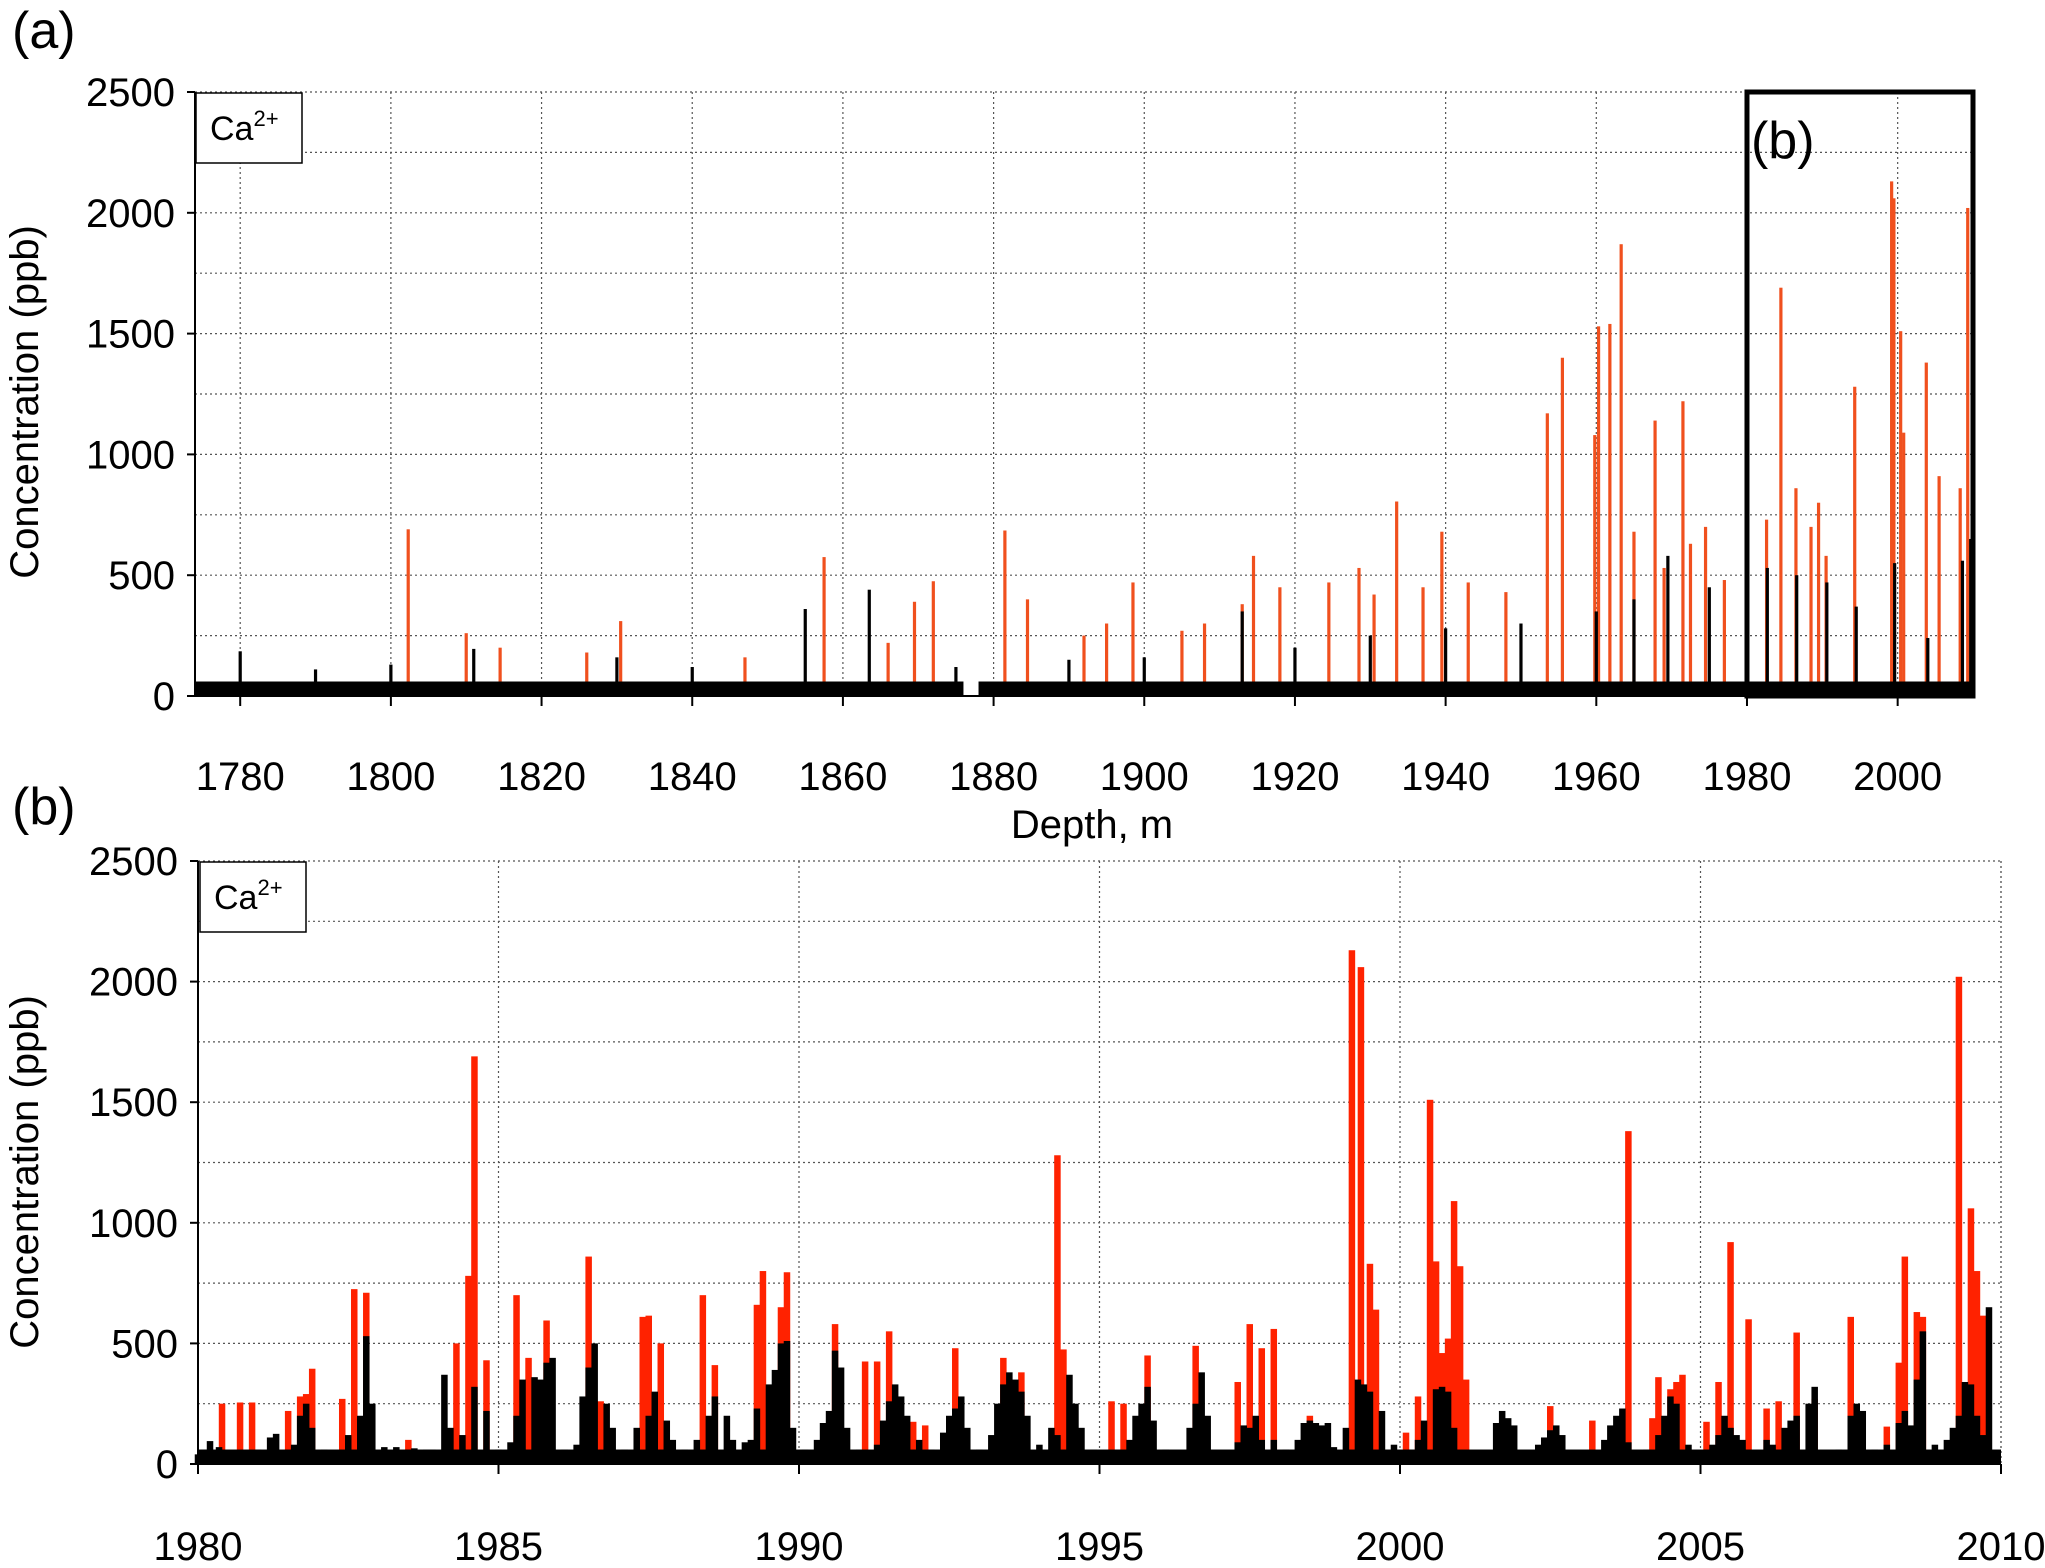 Image resolution: width=2045 pixels, height=1568 pixels. What do you see at coordinates (1144, 777) in the screenshot?
I see `x-tick-label: 1900` at bounding box center [1144, 777].